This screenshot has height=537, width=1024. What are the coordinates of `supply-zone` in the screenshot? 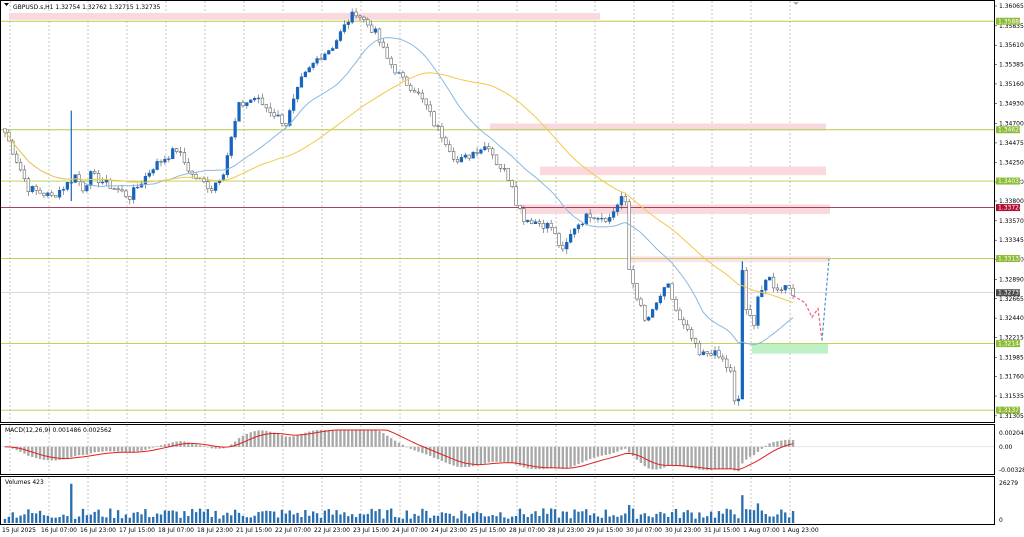 It's located at (683, 171).